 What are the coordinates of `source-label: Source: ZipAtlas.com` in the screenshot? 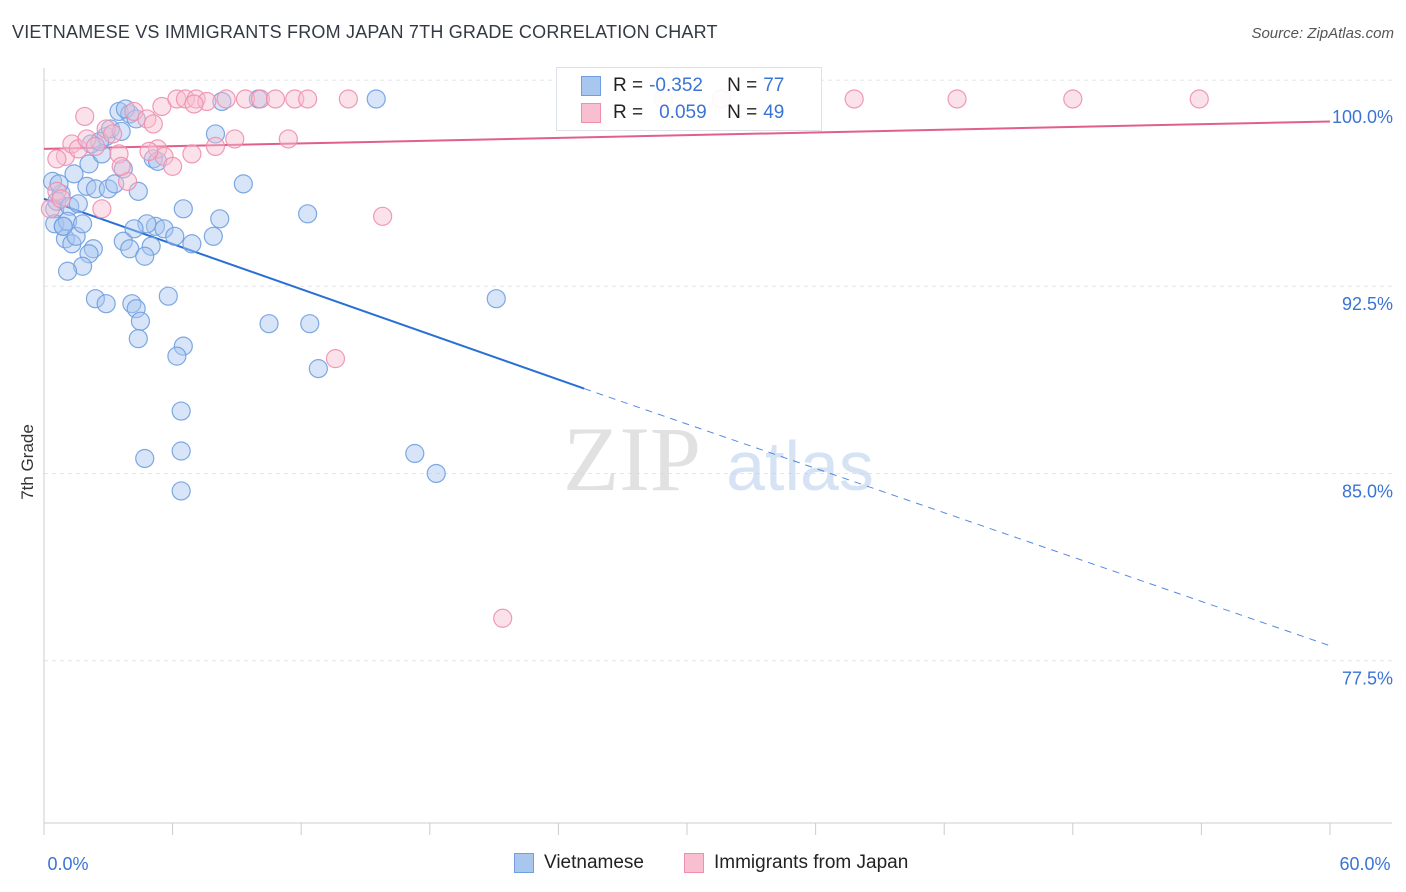 It's located at (1322, 33).